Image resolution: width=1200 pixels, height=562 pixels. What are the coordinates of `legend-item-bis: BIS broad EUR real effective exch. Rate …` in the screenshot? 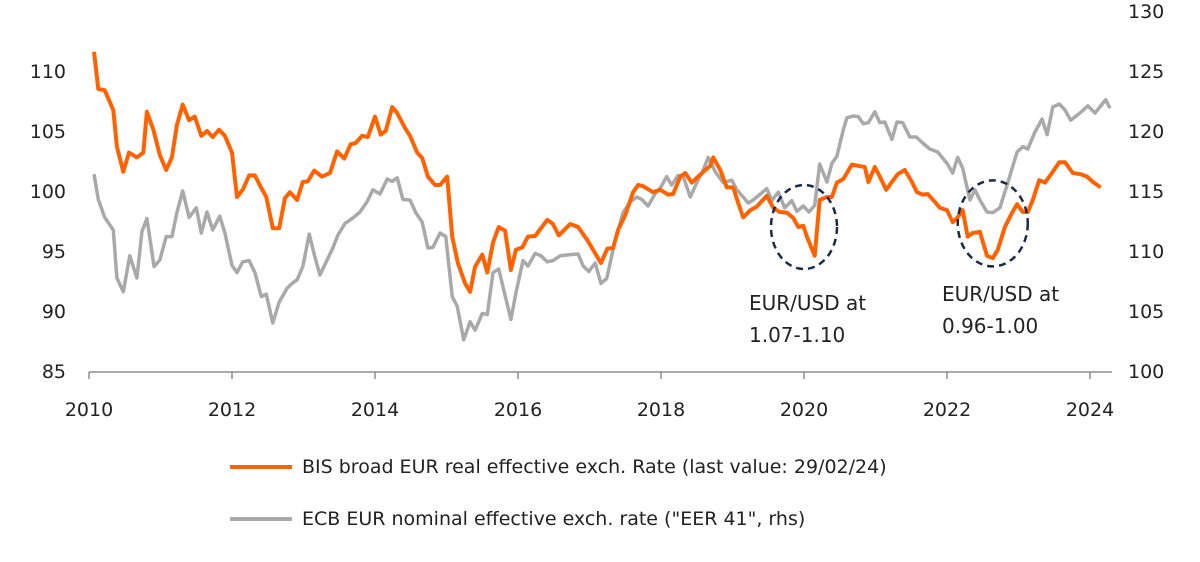 It's located at (558, 467).